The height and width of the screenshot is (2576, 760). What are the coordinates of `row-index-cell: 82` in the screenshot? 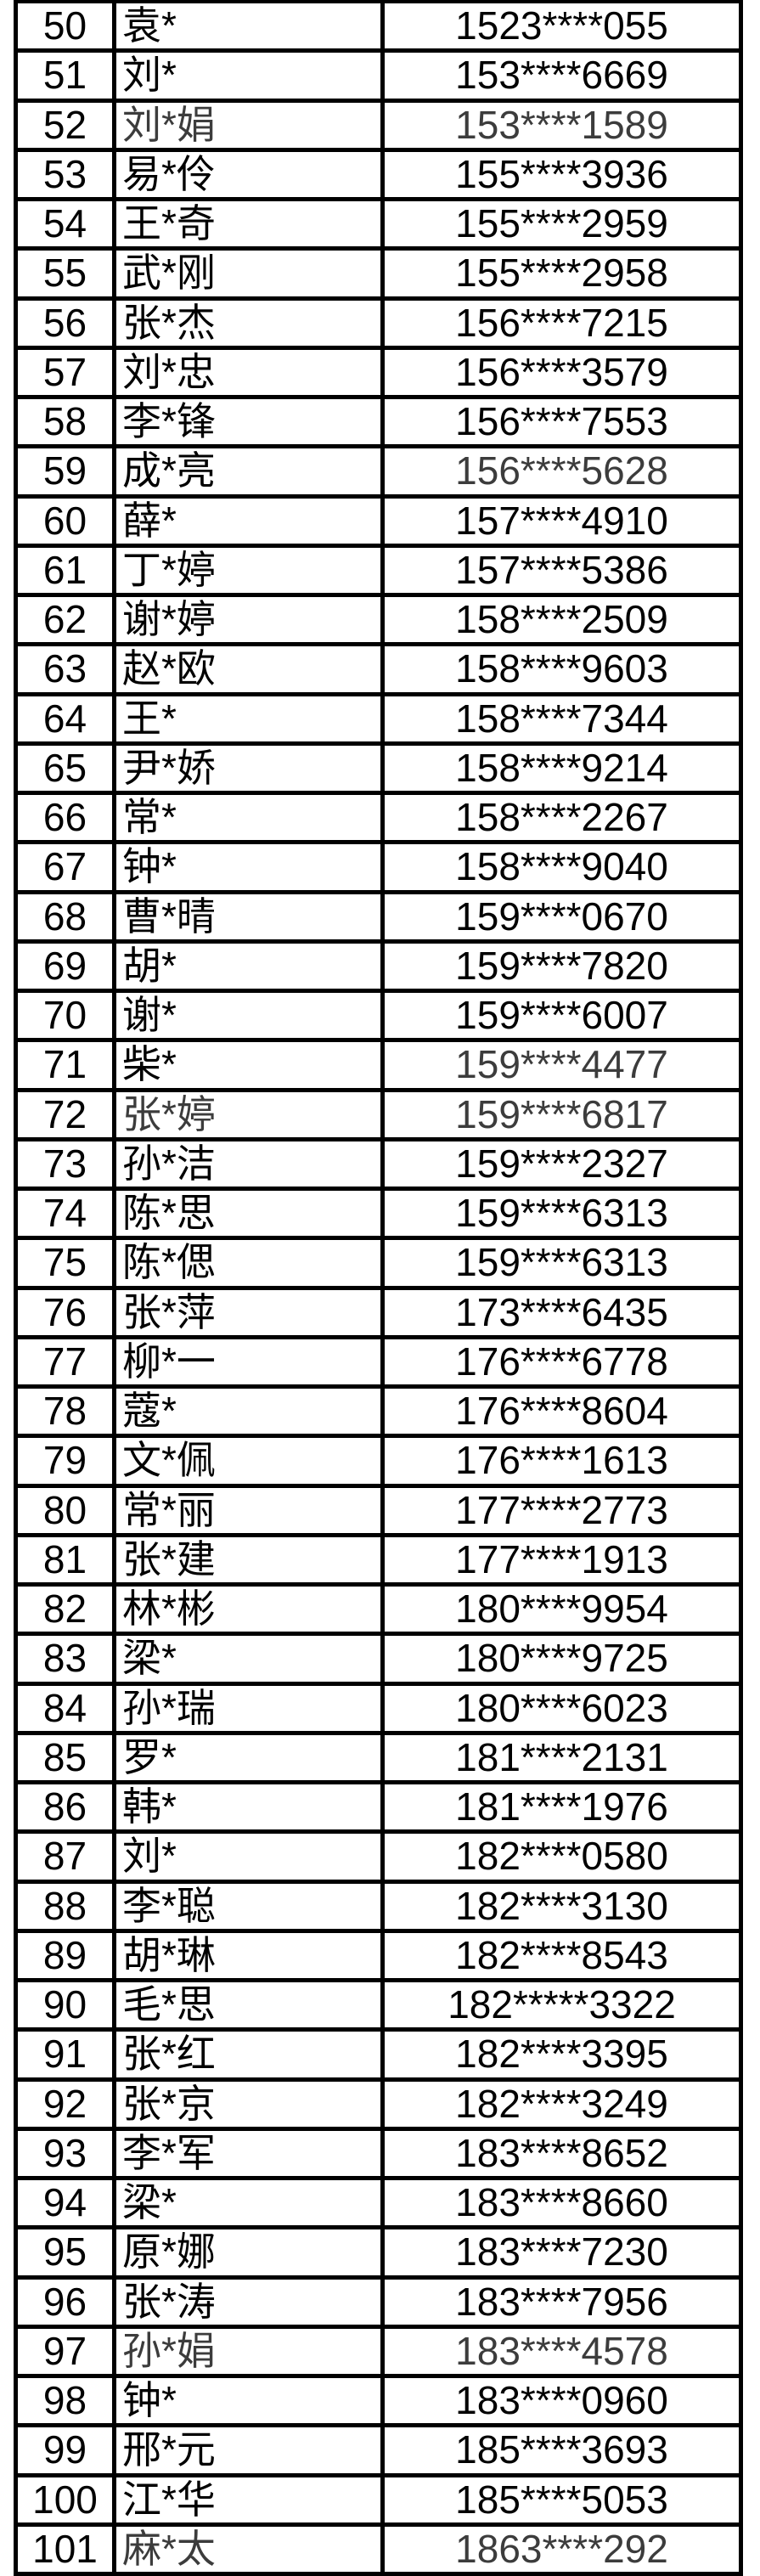 It's located at (67, 1609).